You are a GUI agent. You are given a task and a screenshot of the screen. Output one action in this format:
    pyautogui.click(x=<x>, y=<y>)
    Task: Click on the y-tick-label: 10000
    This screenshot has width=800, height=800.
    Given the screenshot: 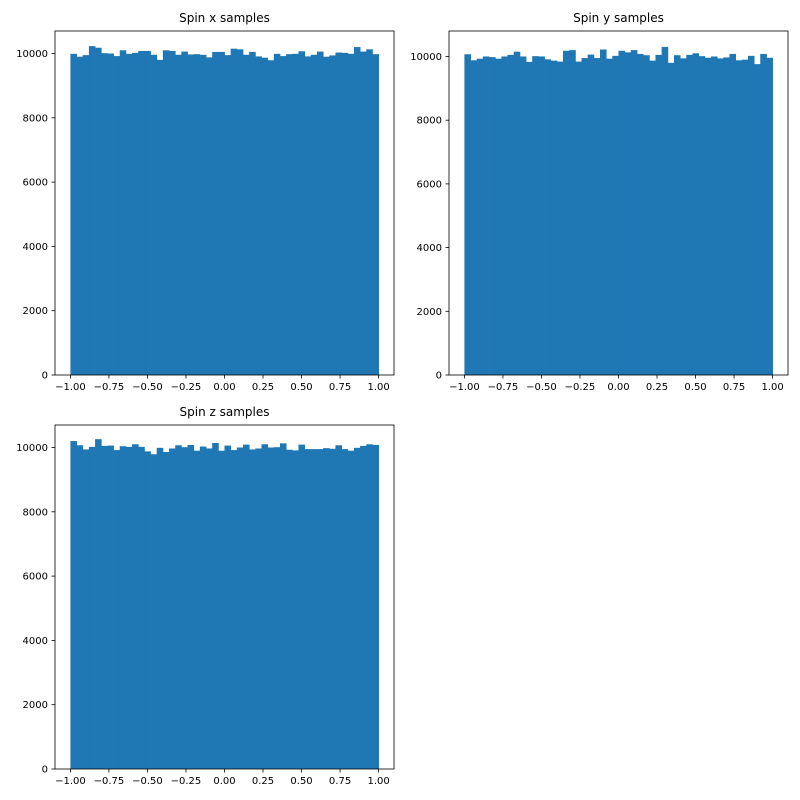 What is the action you would take?
    pyautogui.click(x=32, y=54)
    